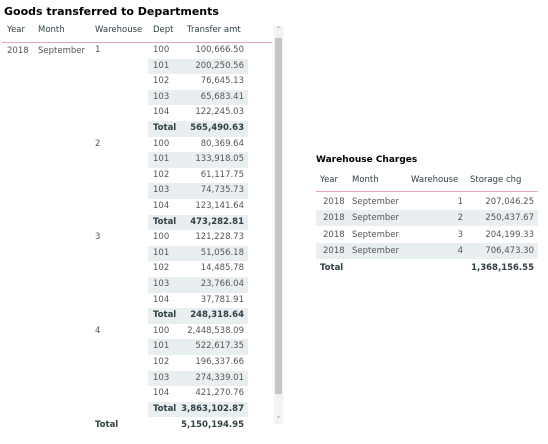  Describe the element at coordinates (219, 393) in the screenshot. I see `amount-cell: 421,270.76` at that location.